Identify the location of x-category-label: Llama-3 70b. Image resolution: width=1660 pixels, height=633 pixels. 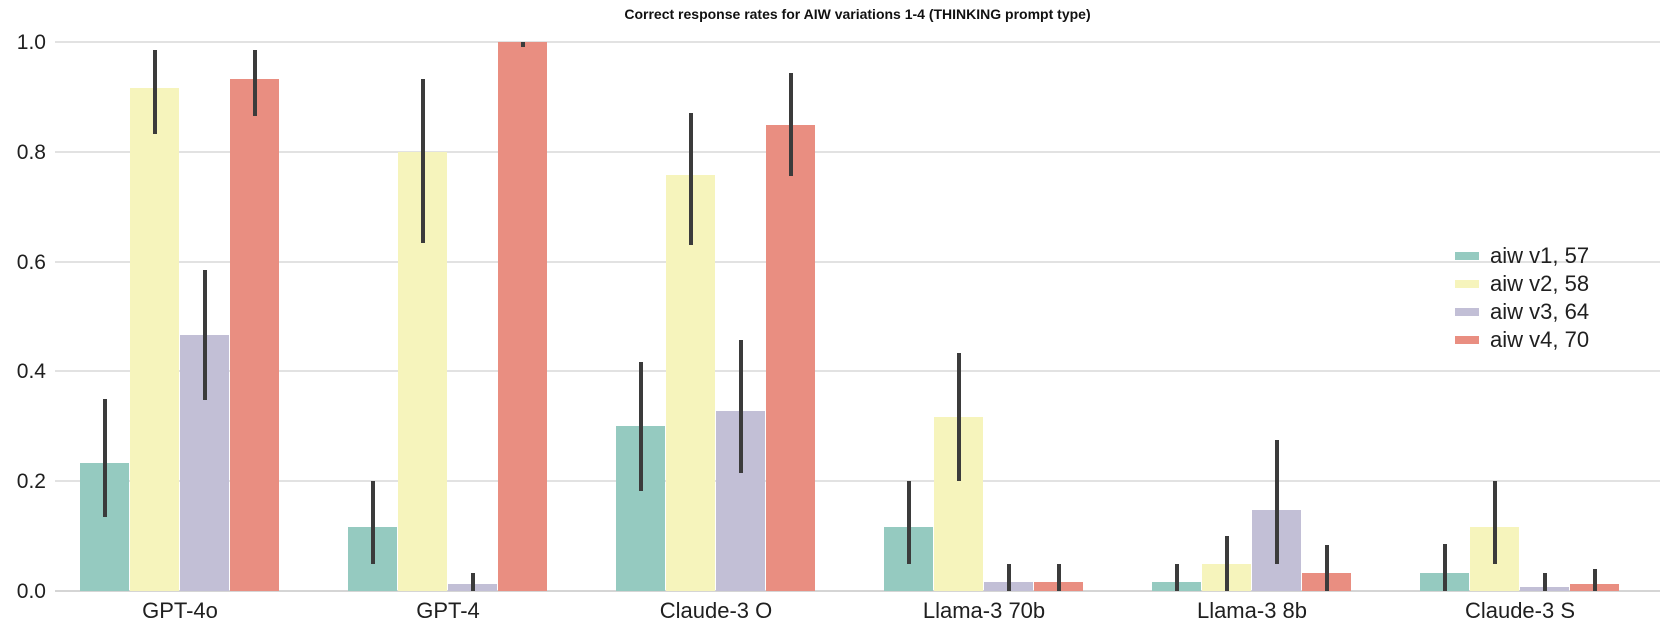
(984, 610).